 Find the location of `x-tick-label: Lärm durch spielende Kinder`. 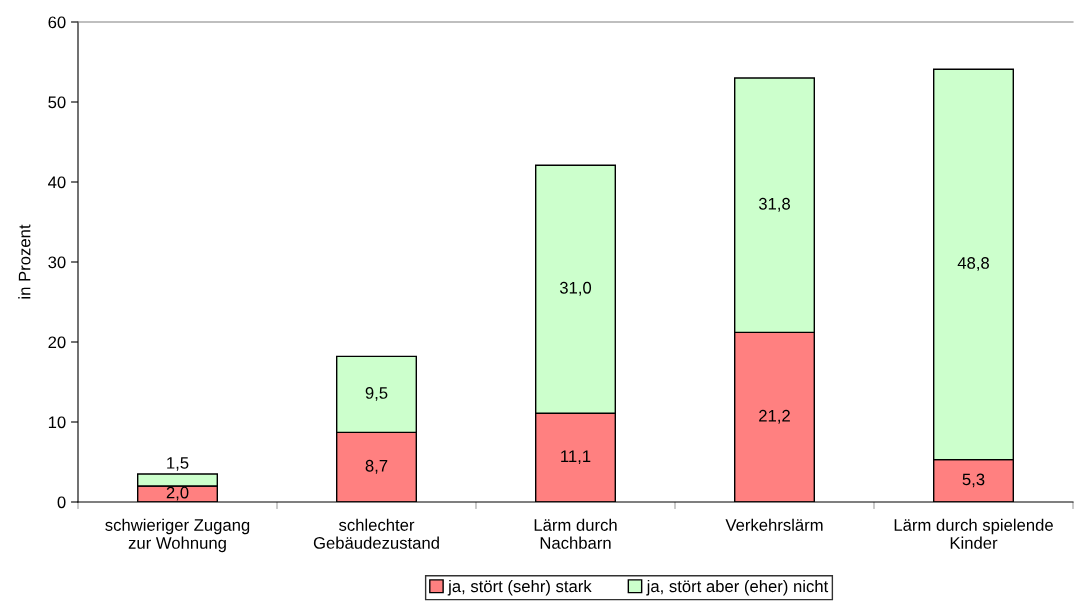

x-tick-label: Lärm durch spielende Kinder is located at coordinates (973, 533).